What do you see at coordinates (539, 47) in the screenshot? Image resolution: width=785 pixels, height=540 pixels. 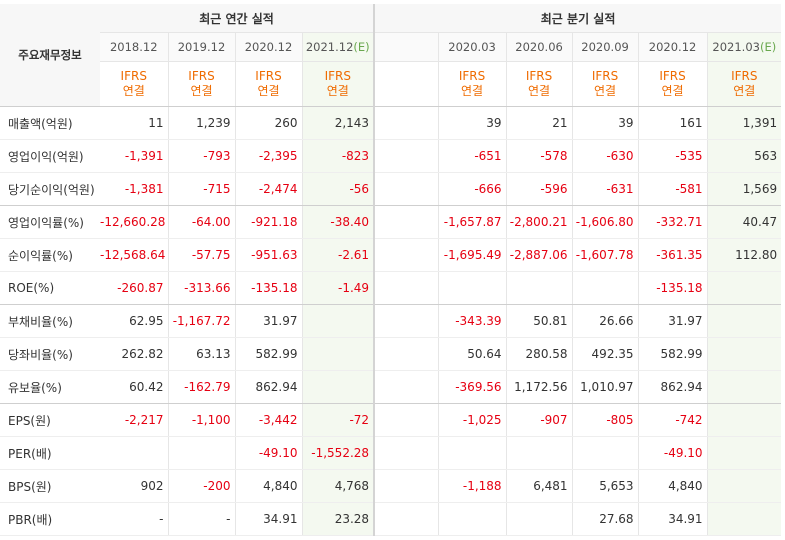 I see `quarter-period-header: 2020.06` at bounding box center [539, 47].